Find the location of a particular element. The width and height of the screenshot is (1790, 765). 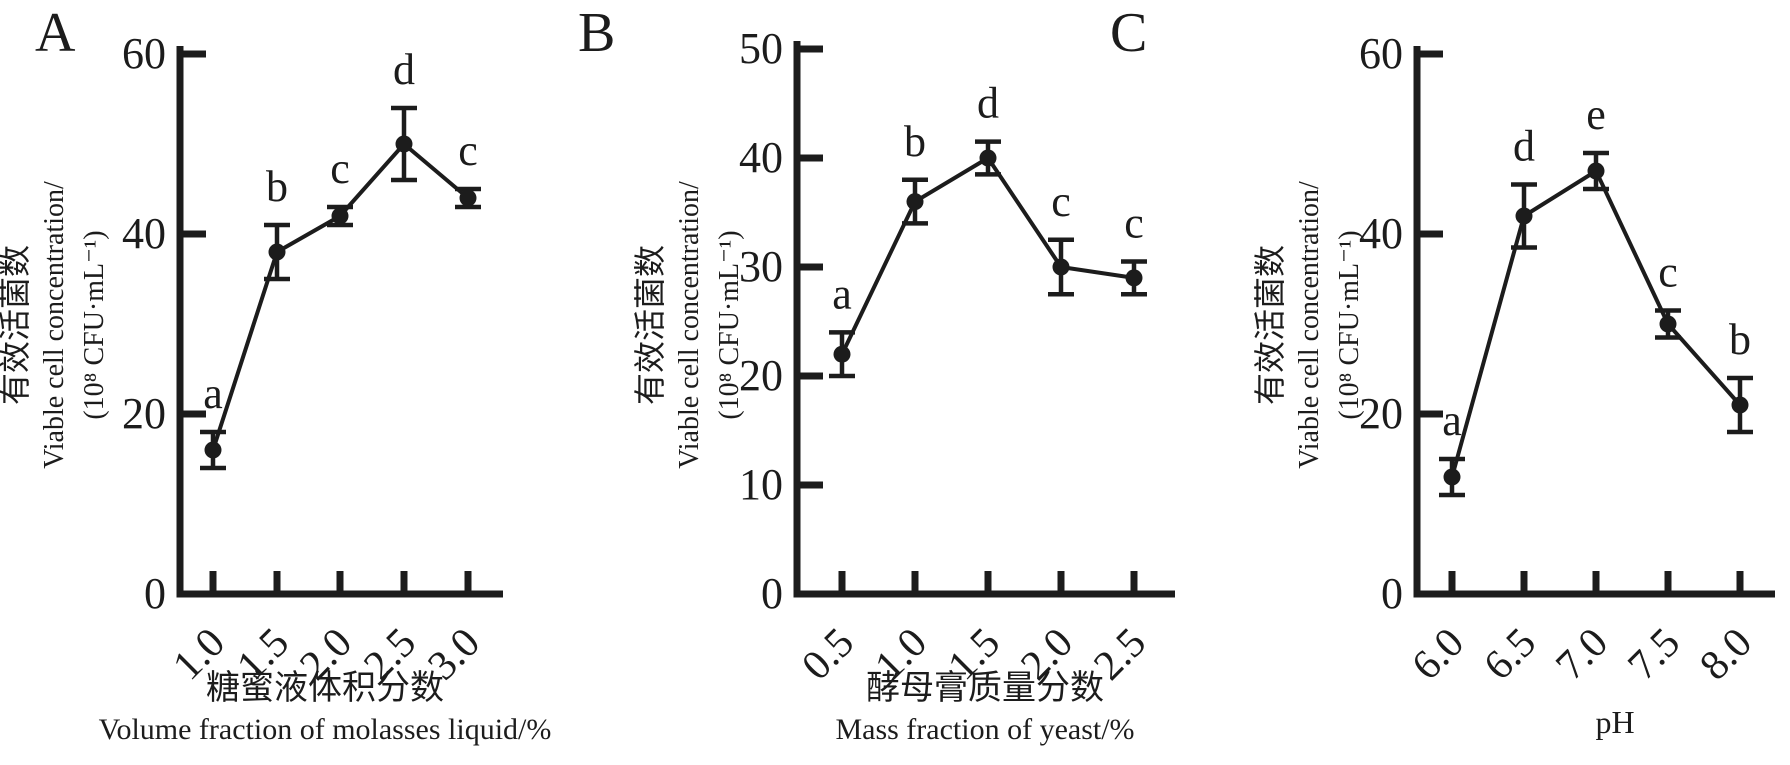

panel-label-b: B is located at coordinates (597, 33).